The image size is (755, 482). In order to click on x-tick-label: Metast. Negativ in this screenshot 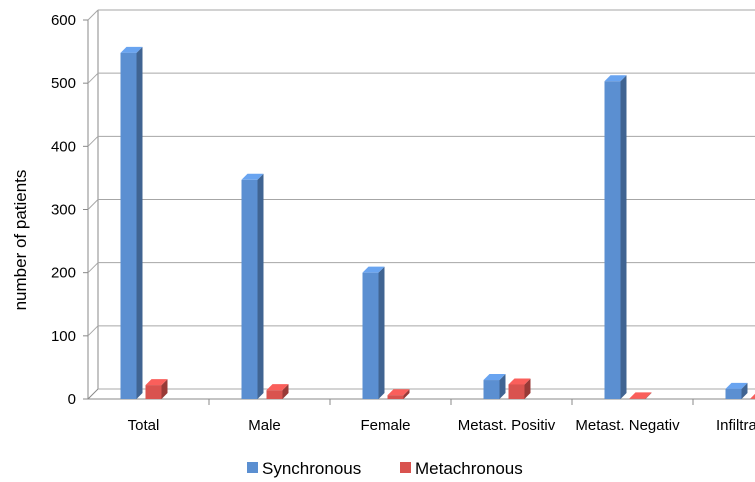, I will do `click(627, 425)`.